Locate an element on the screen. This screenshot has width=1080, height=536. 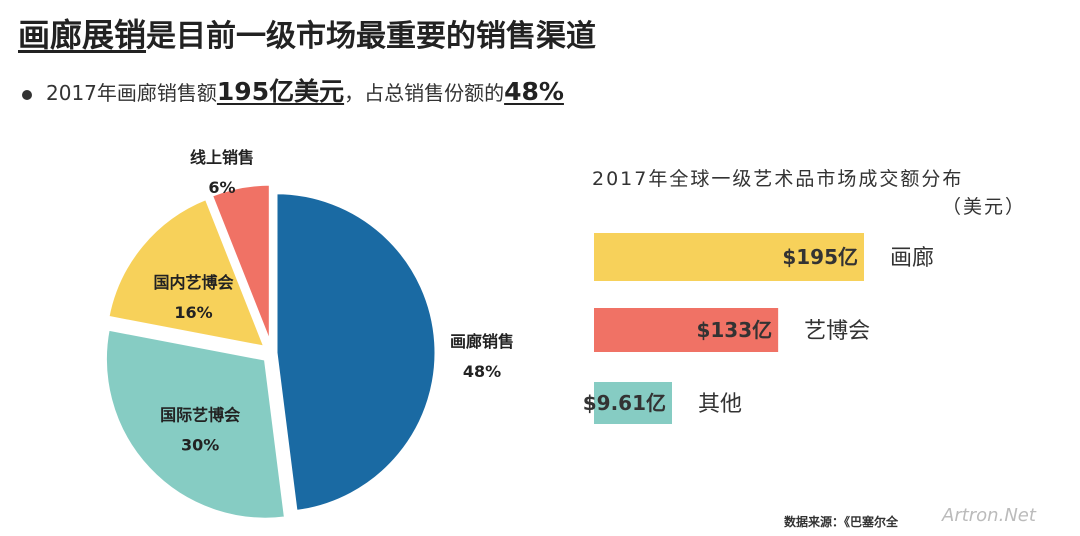
pie-slice-gallery is located at coordinates (356, 352).